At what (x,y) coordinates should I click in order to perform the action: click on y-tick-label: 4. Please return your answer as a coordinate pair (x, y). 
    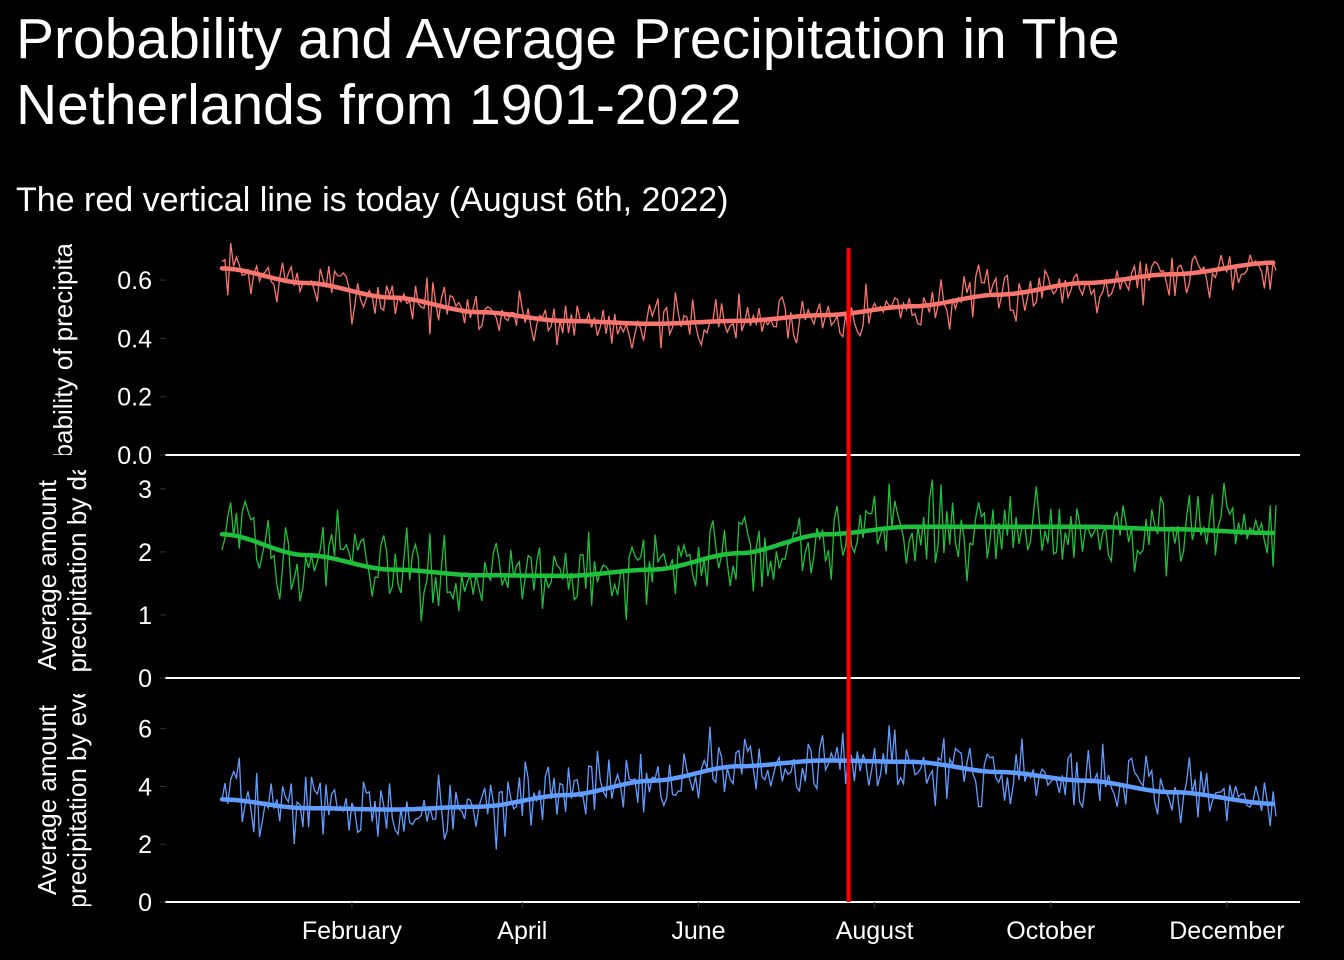
    Looking at the image, I should click on (145, 787).